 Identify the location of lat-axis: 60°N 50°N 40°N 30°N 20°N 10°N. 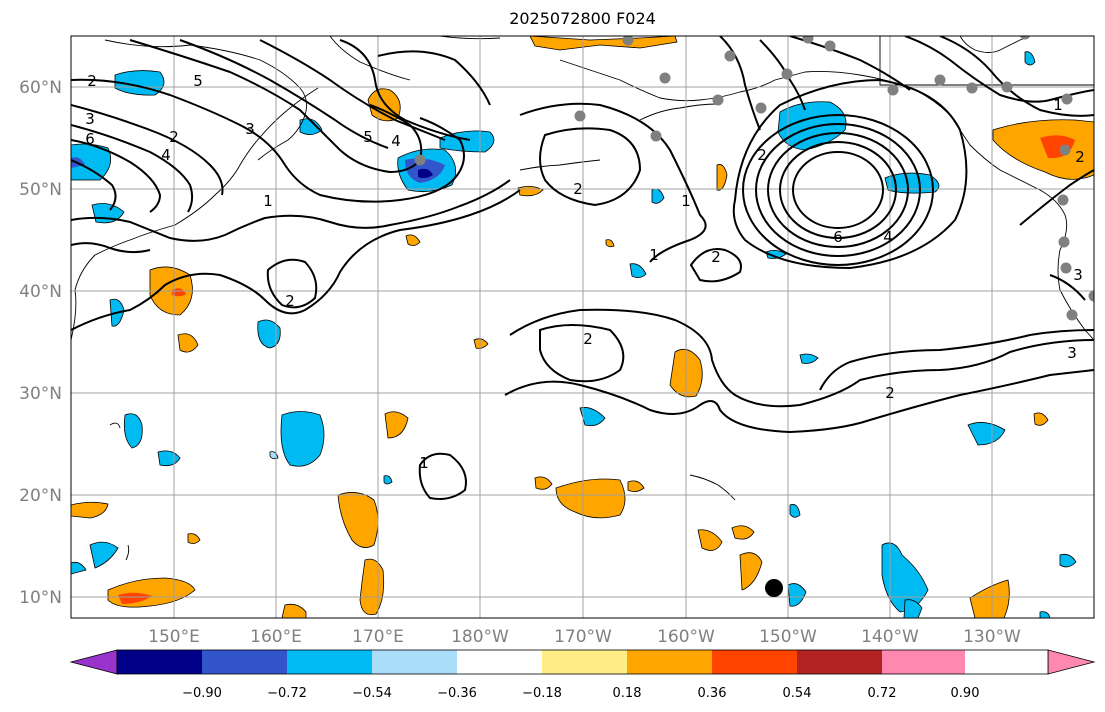
(40, 343).